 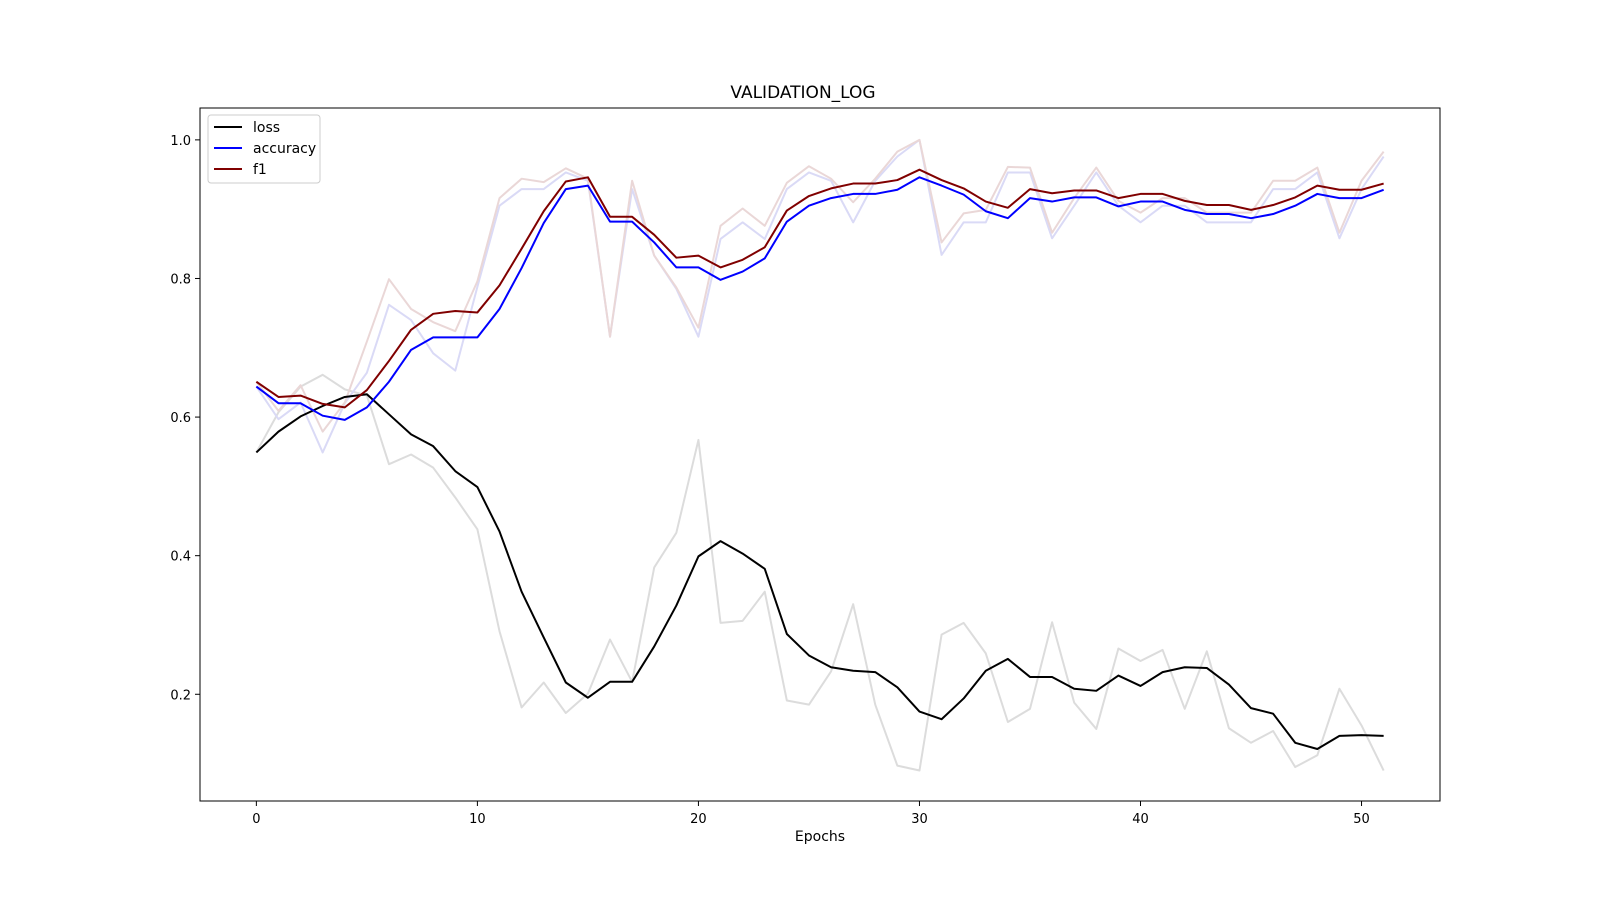 What do you see at coordinates (266, 128) in the screenshot?
I see `legend-label-loss: loss` at bounding box center [266, 128].